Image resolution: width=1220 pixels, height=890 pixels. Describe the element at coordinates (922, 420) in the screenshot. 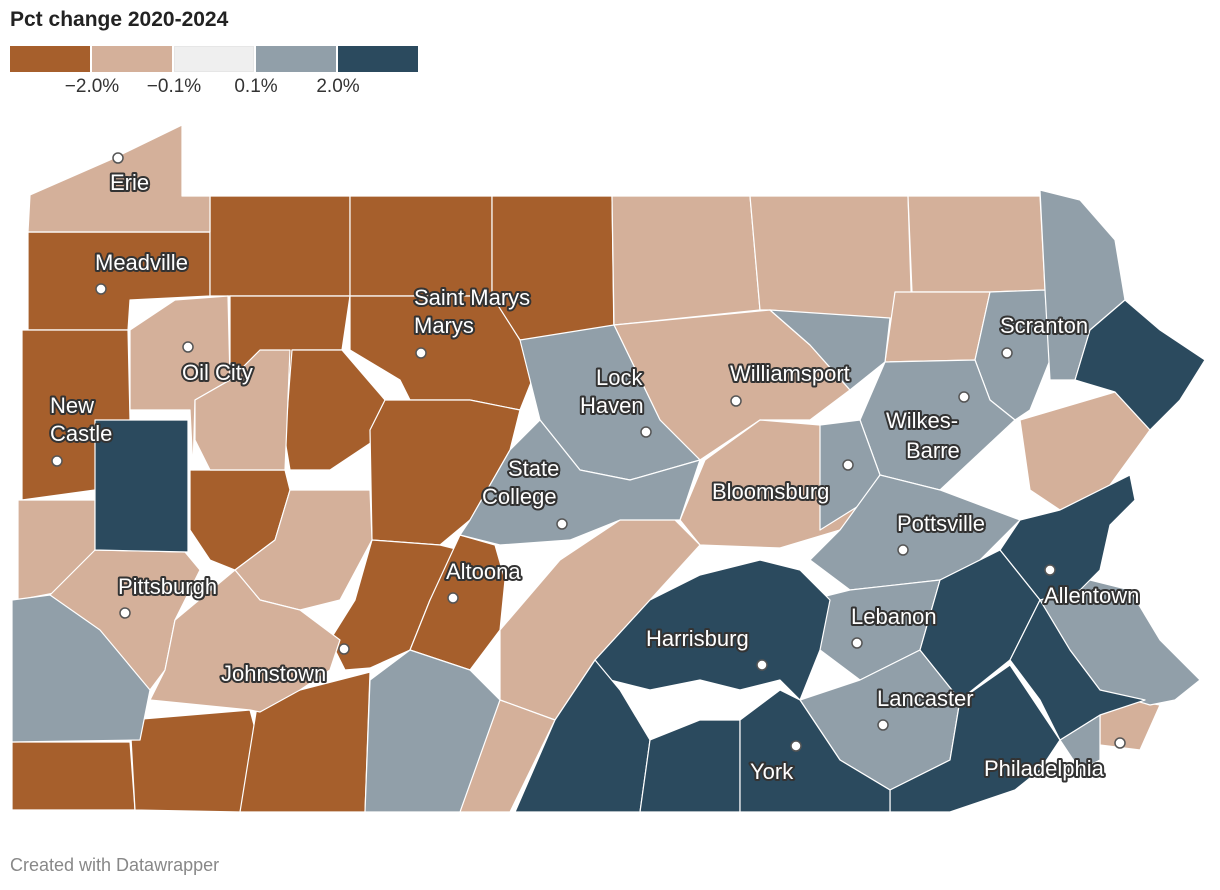

I see `svg-text: Wilkes-` at that location.